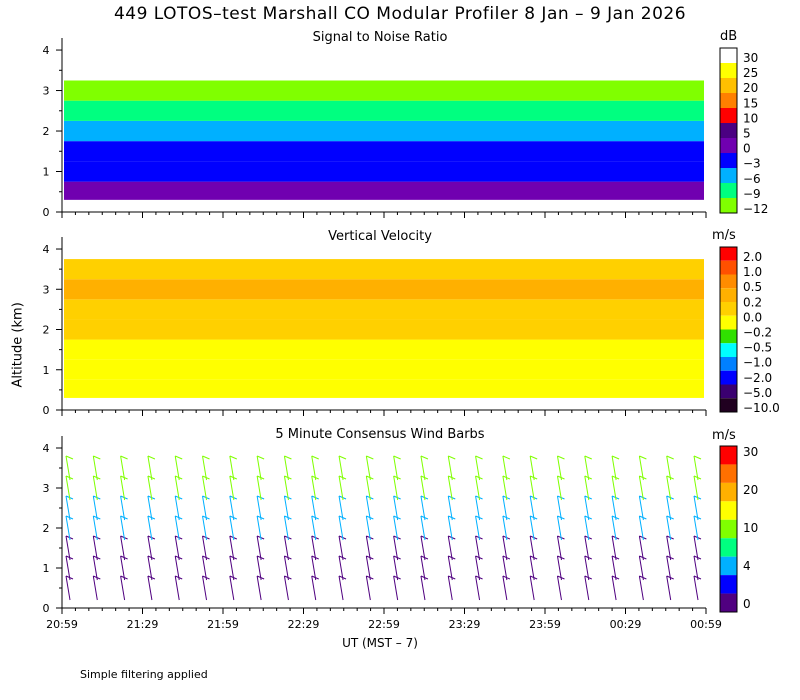 The width and height of the screenshot is (800, 700). Describe the element at coordinates (46, 249) in the screenshot. I see `y-tick-label-1-4: 4` at that location.